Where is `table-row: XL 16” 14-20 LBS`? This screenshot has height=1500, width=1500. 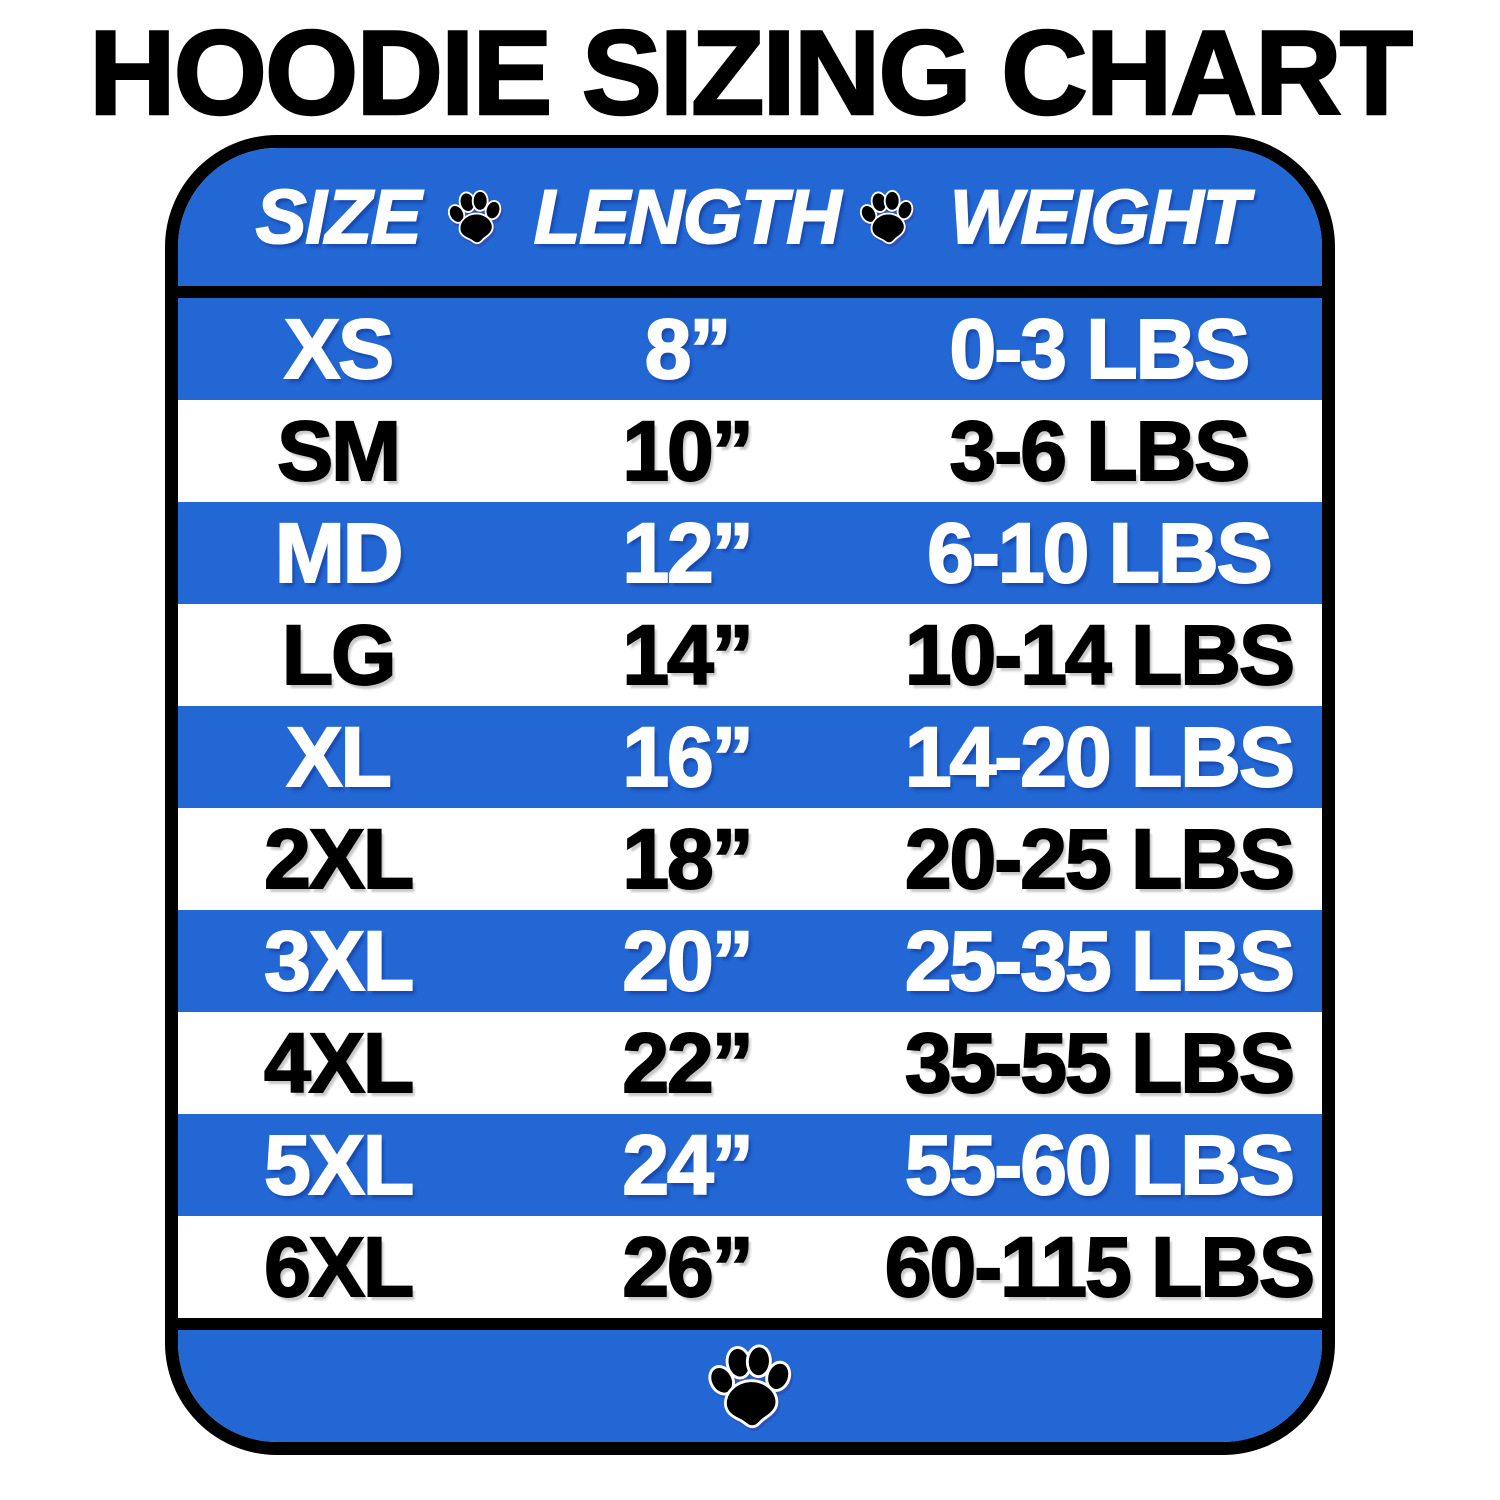
table-row: XL 16” 14-20 LBS is located at coordinates (750, 757).